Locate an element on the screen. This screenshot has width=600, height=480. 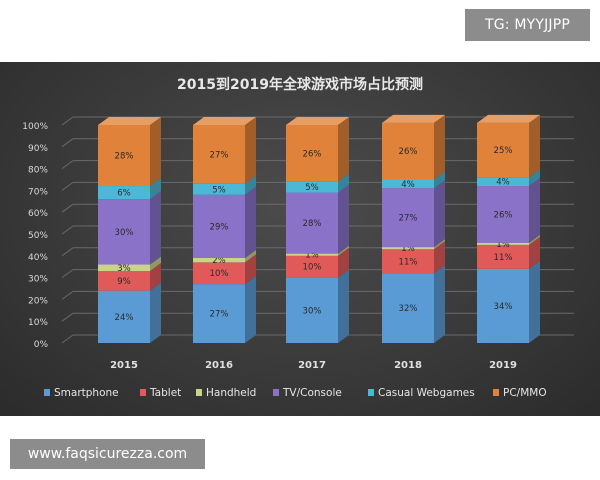
y-tick-label: 60% is located at coordinates (38, 214).